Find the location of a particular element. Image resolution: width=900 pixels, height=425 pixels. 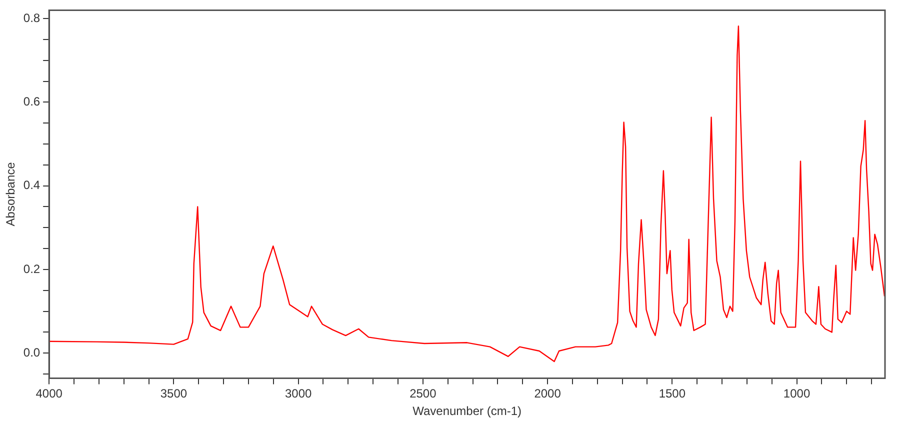

y-tick-label: 0.2 is located at coordinates (31, 269).